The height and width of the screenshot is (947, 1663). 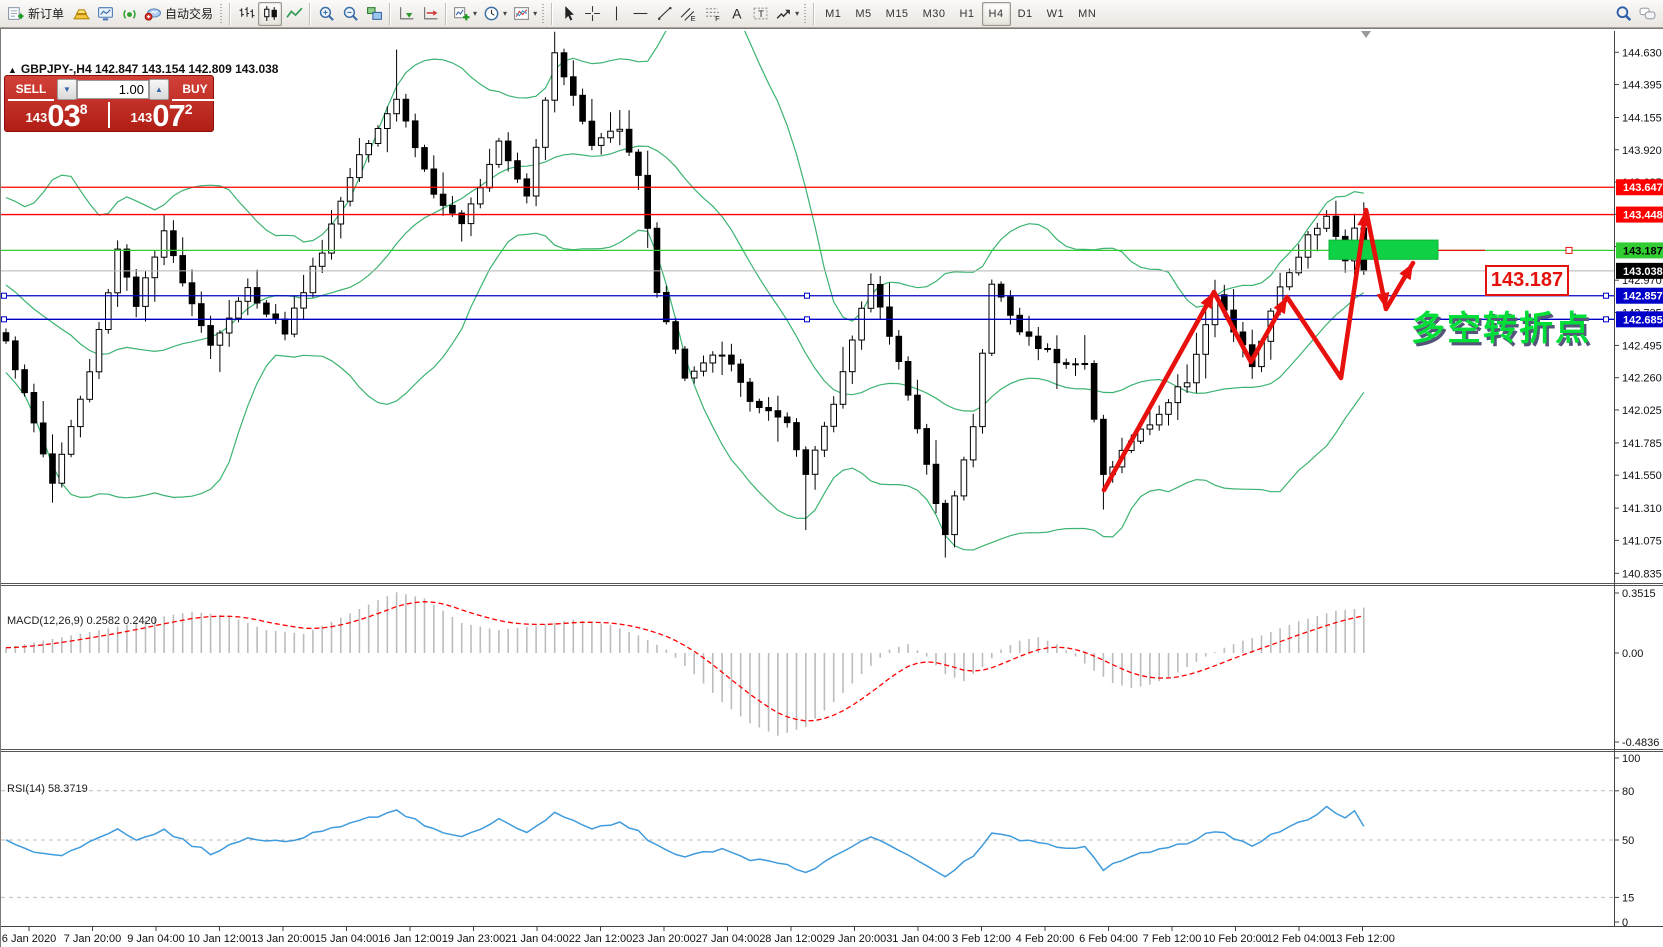 I want to click on gold-button, so click(x=81, y=14).